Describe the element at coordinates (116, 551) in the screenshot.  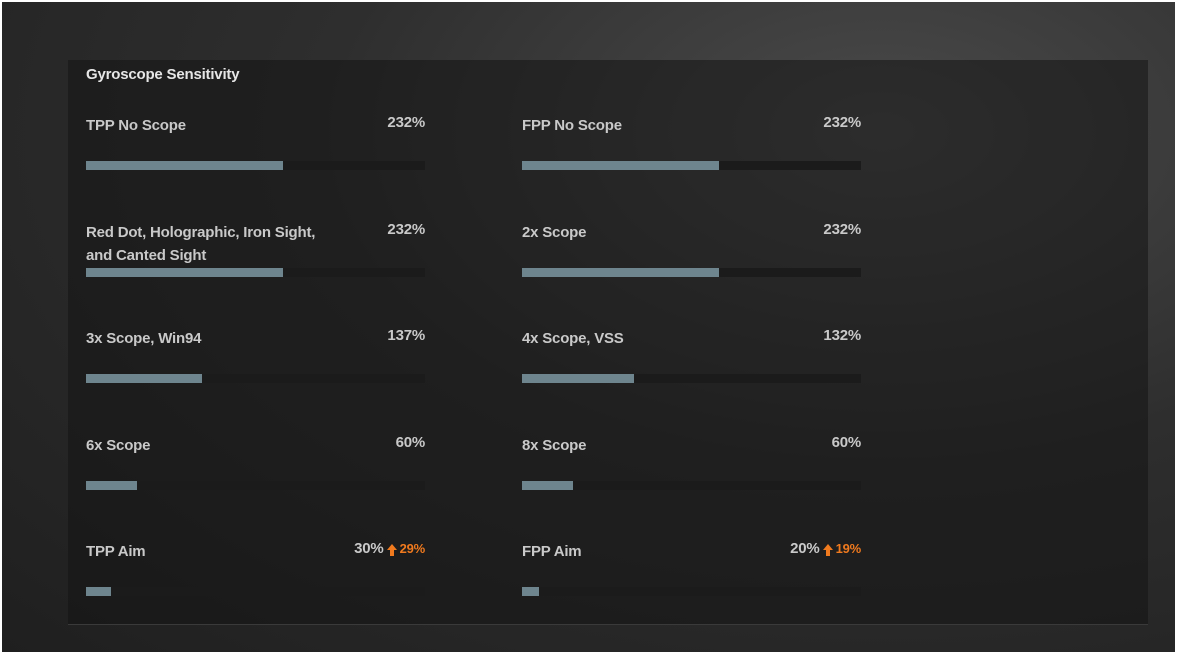
I see `setting-name: TPP Aim` at that location.